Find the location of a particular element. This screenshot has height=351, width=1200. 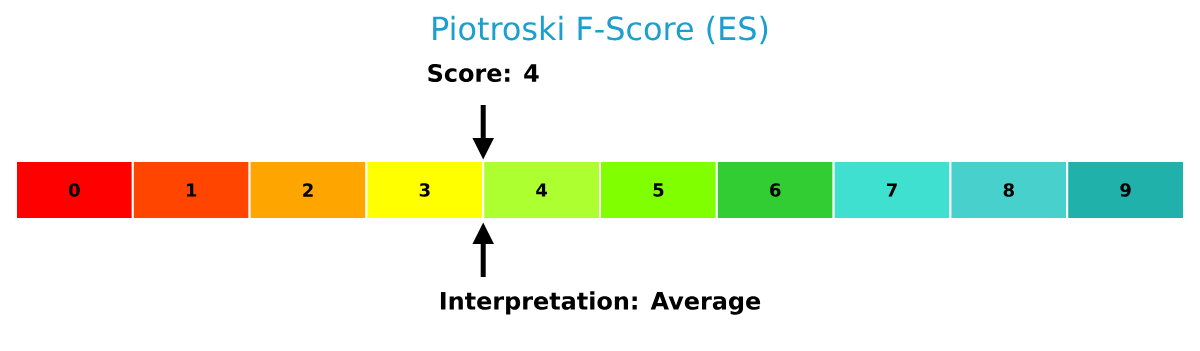

data-label: 4 is located at coordinates (542, 190).